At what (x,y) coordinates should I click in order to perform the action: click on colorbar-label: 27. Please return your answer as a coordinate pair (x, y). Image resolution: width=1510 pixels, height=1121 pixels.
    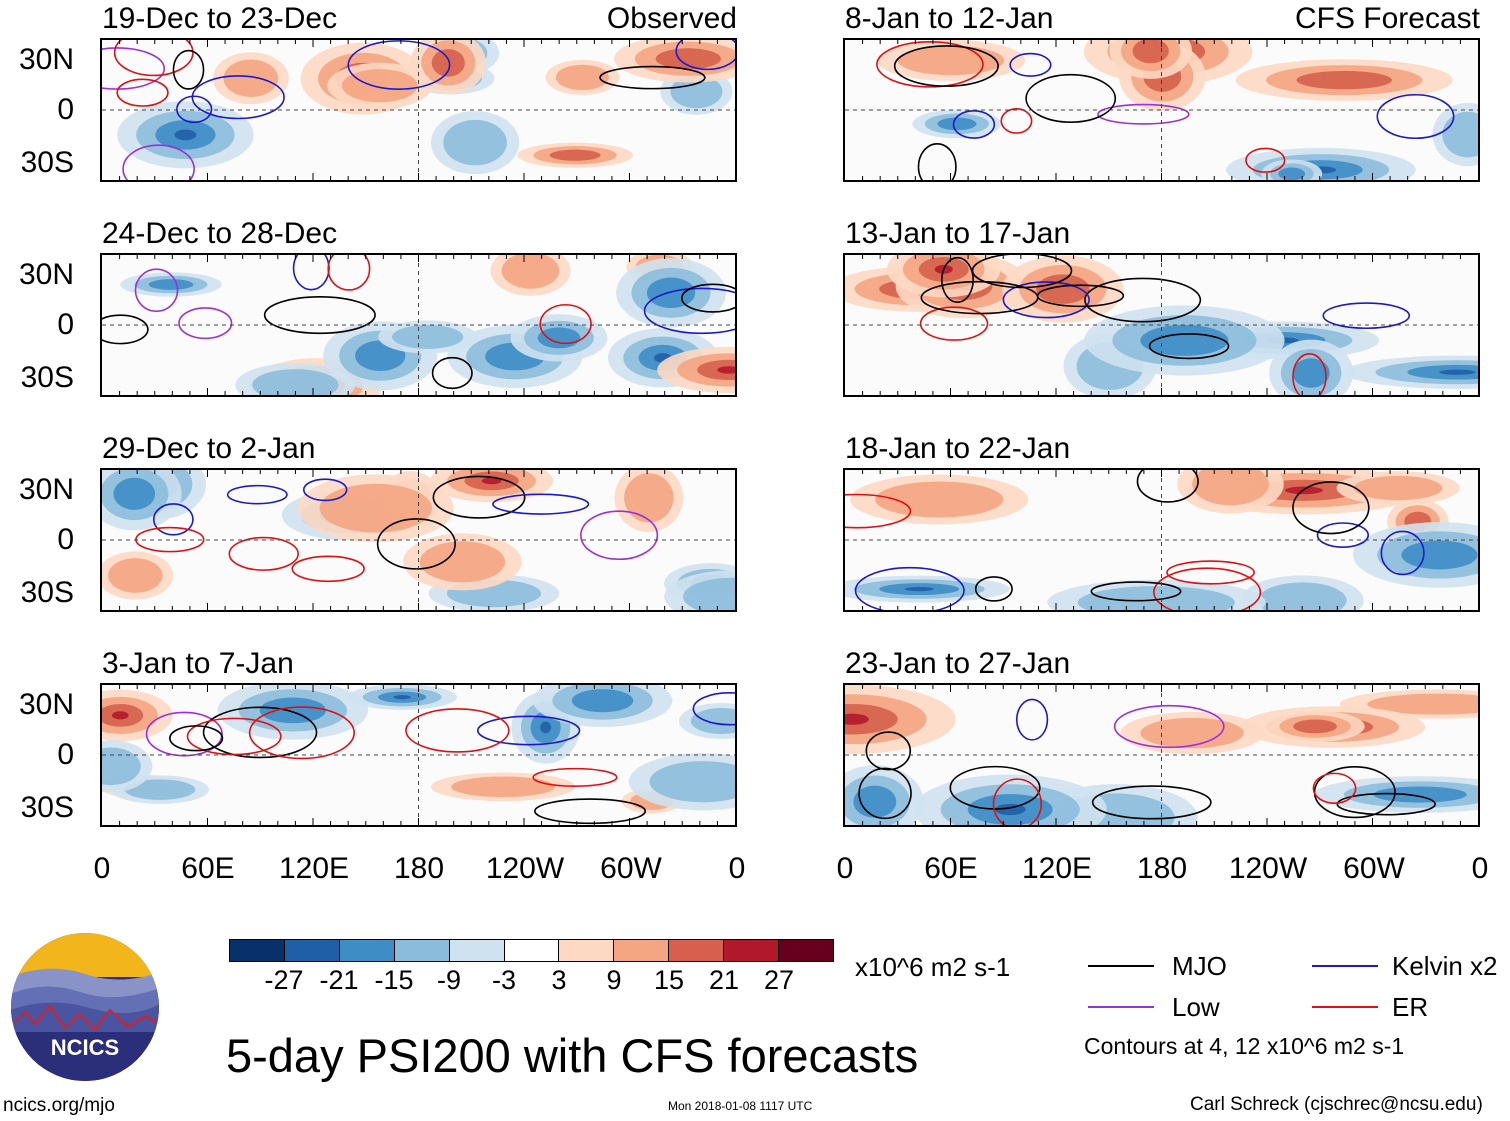
    Looking at the image, I should click on (779, 980).